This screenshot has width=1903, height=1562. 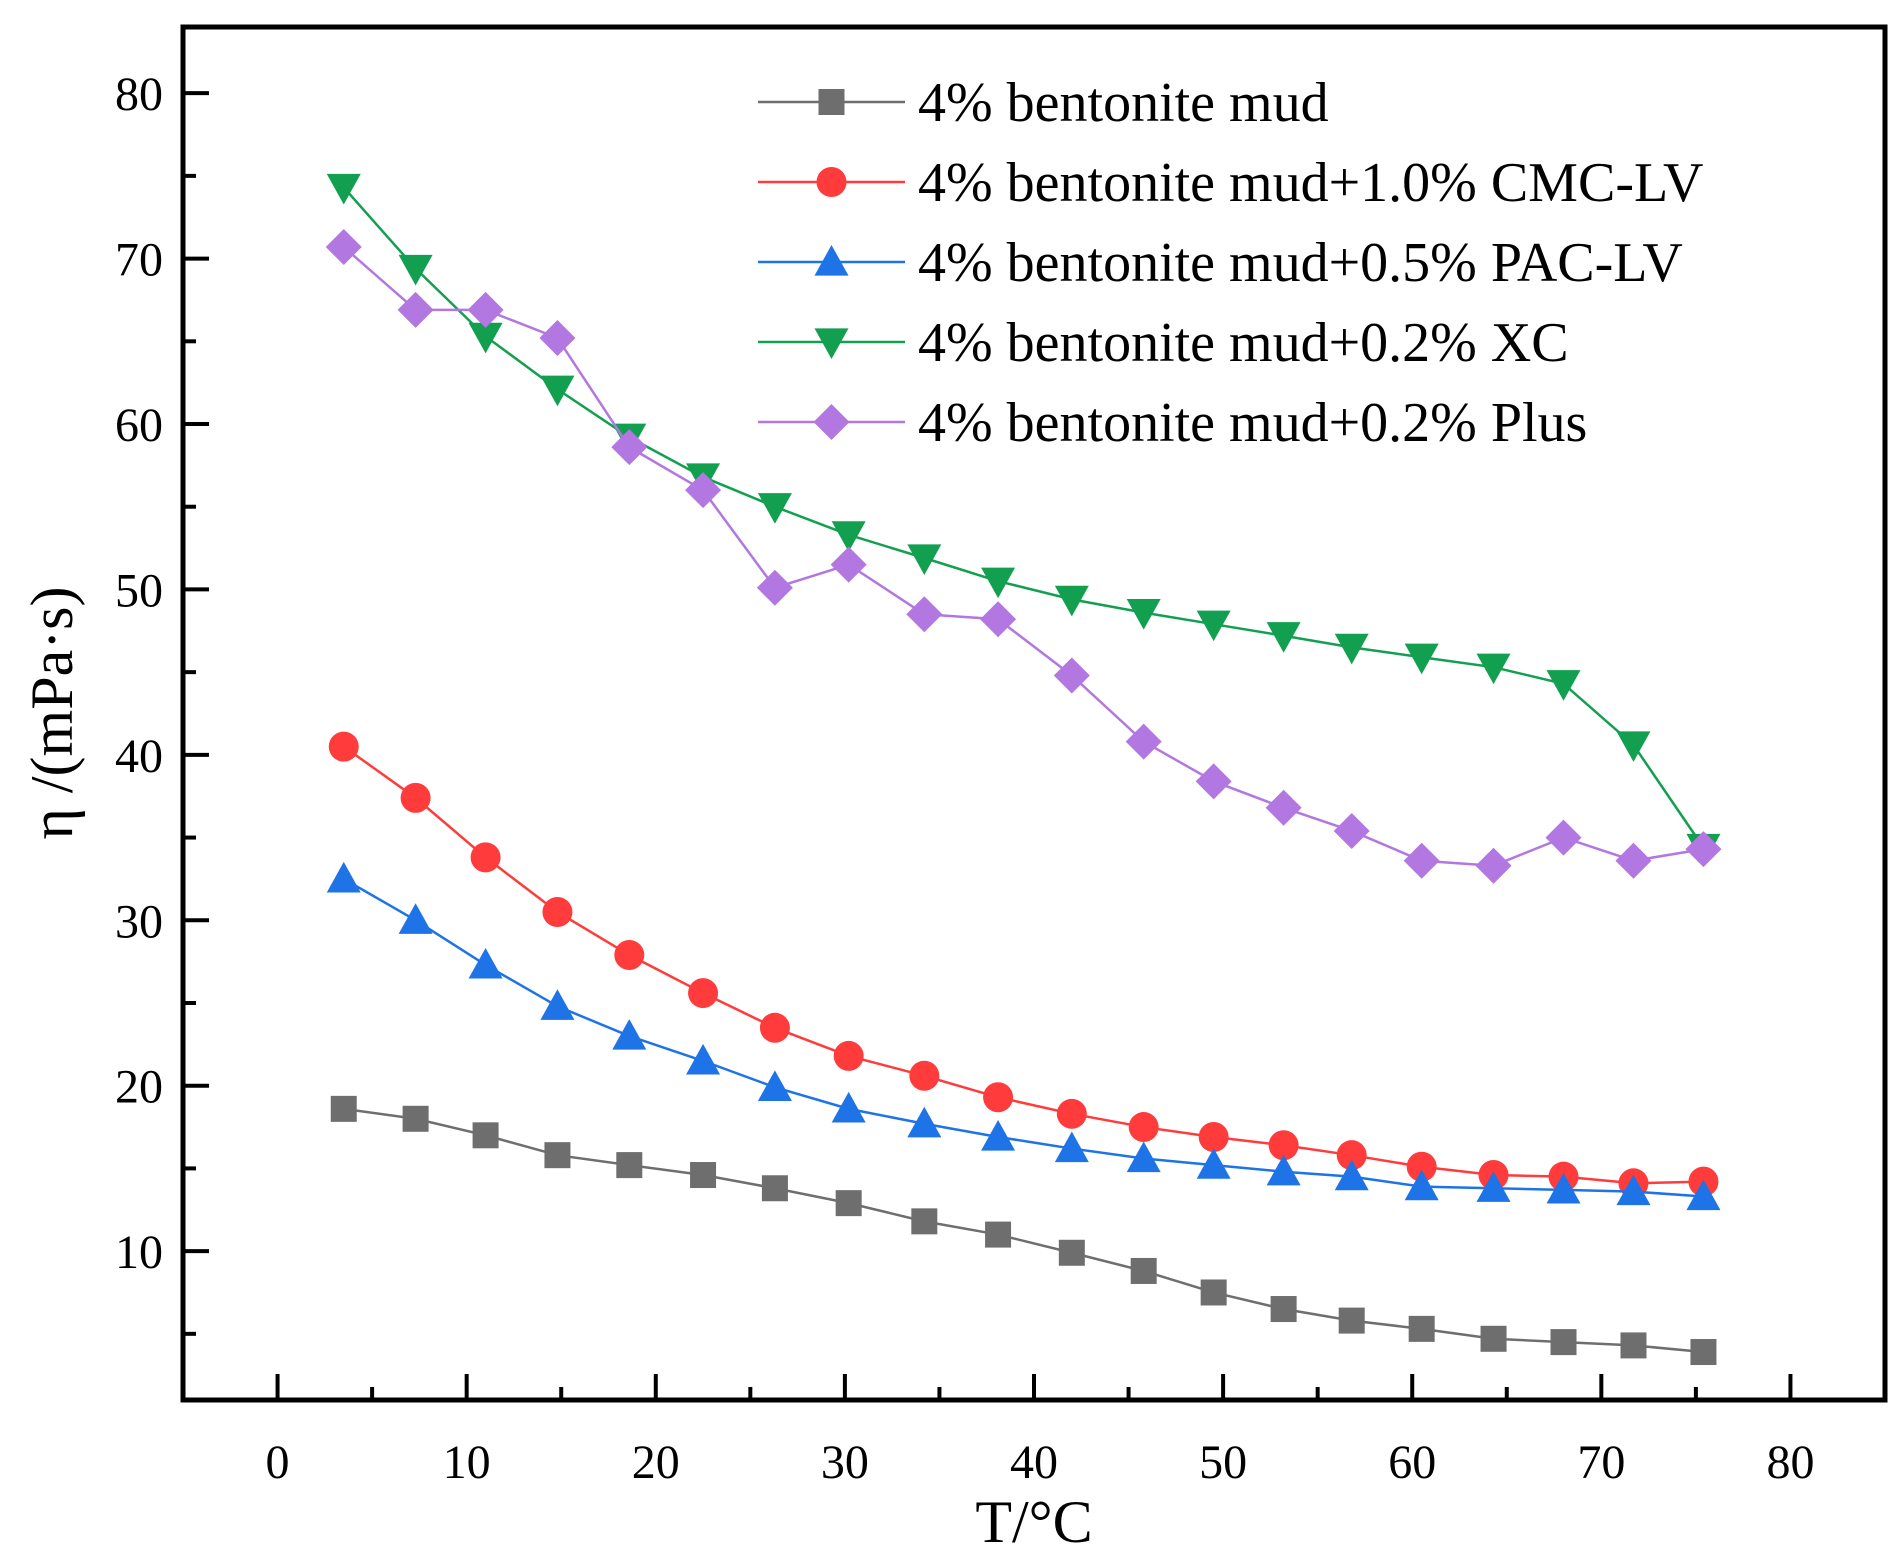 I want to click on y-tick-label: 20, so click(x=139, y=1087).